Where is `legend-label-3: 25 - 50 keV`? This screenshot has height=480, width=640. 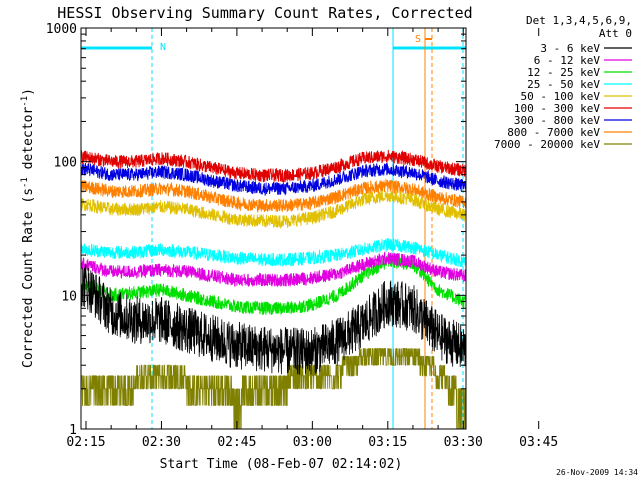
legend-label-3: 25 - 50 keV is located at coordinates (563, 84).